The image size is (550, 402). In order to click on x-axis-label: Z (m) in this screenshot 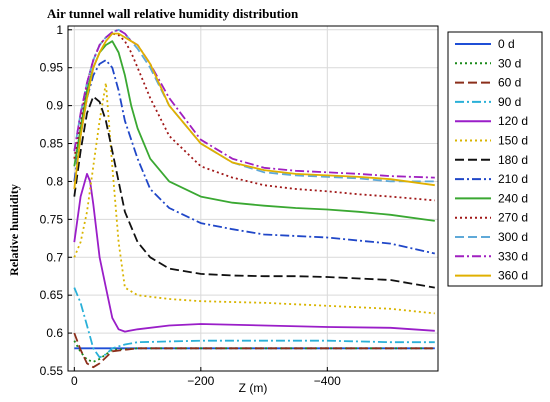, I will do `click(253, 388)`.